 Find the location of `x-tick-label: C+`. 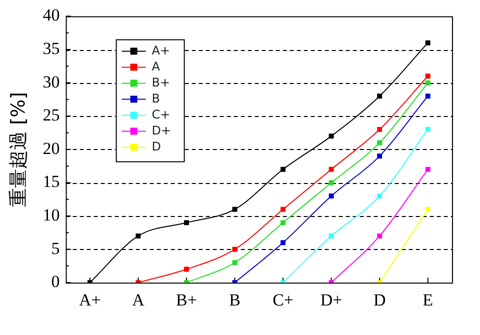

x-tick-label: C+ is located at coordinates (283, 300).